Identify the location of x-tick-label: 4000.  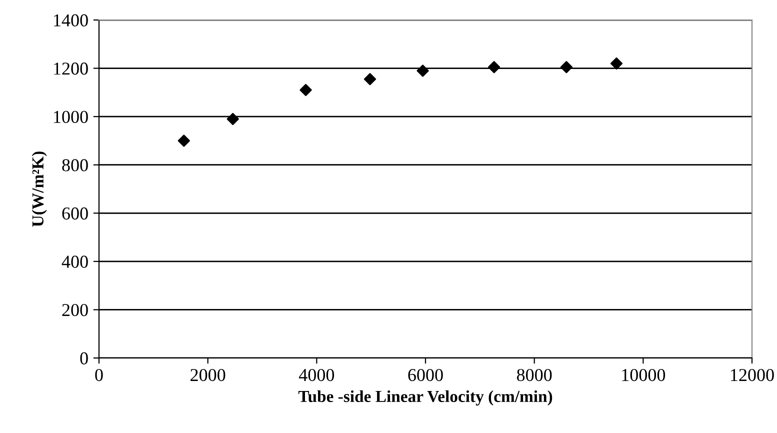
(316, 375).